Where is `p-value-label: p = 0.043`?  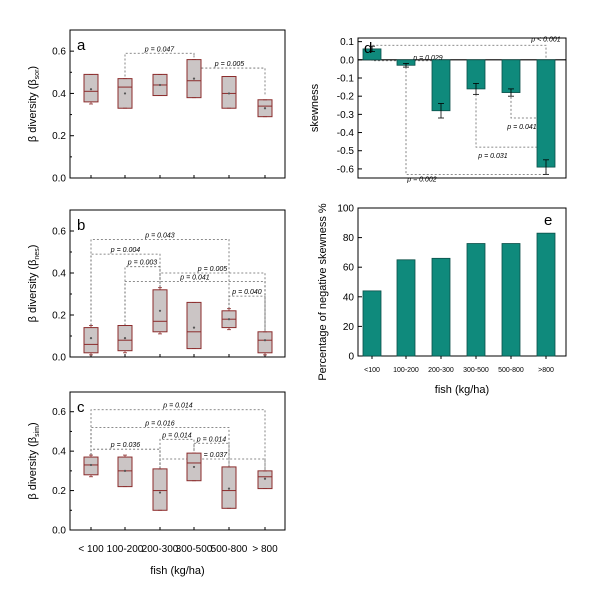
p-value-label: p = 0.043 is located at coordinates (159, 235).